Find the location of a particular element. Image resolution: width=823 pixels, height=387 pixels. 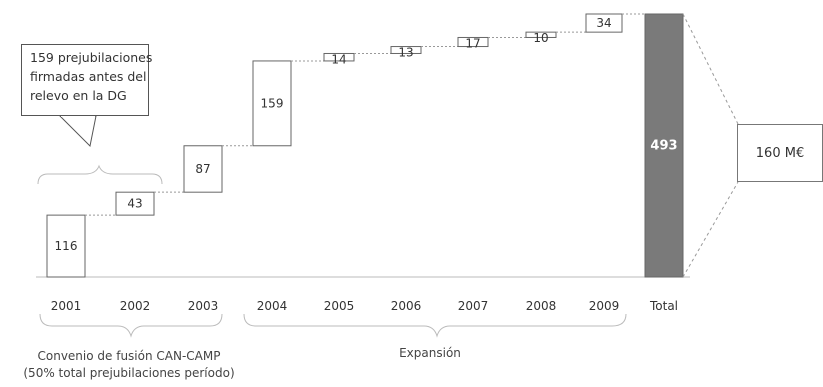

category-label-2002: 2002 is located at coordinates (135, 306).